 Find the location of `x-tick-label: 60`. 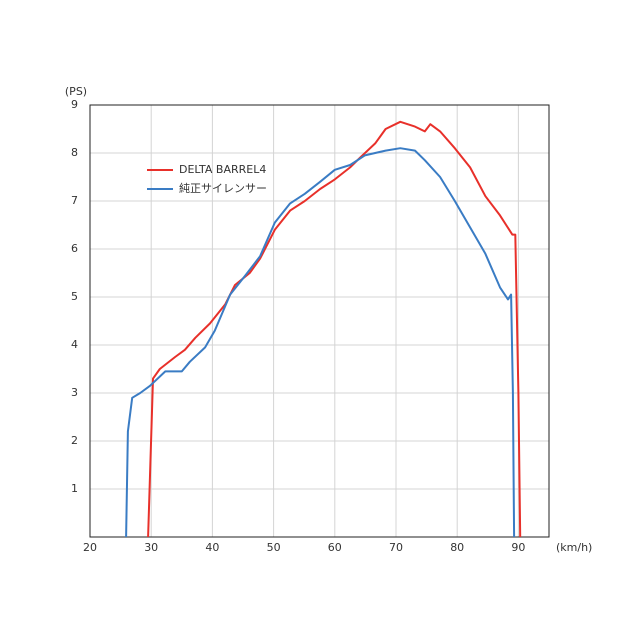

x-tick-label: 60 is located at coordinates (335, 547).